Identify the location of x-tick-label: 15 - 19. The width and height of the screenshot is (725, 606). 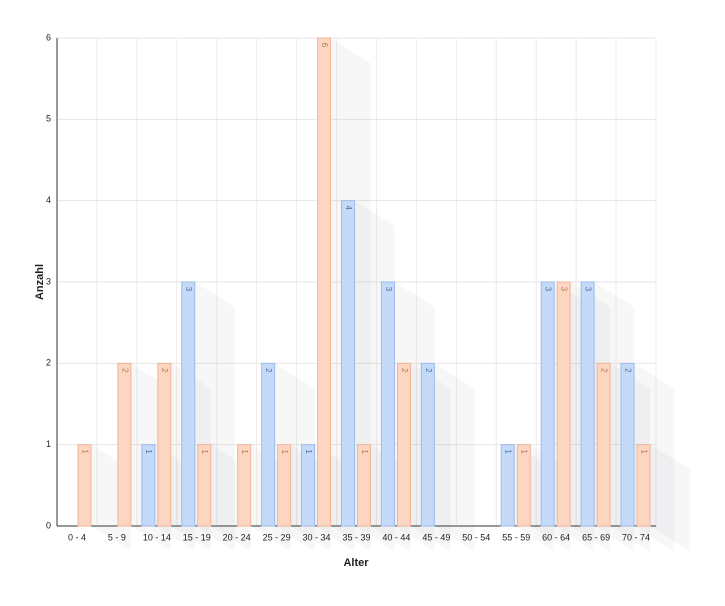
(197, 537).